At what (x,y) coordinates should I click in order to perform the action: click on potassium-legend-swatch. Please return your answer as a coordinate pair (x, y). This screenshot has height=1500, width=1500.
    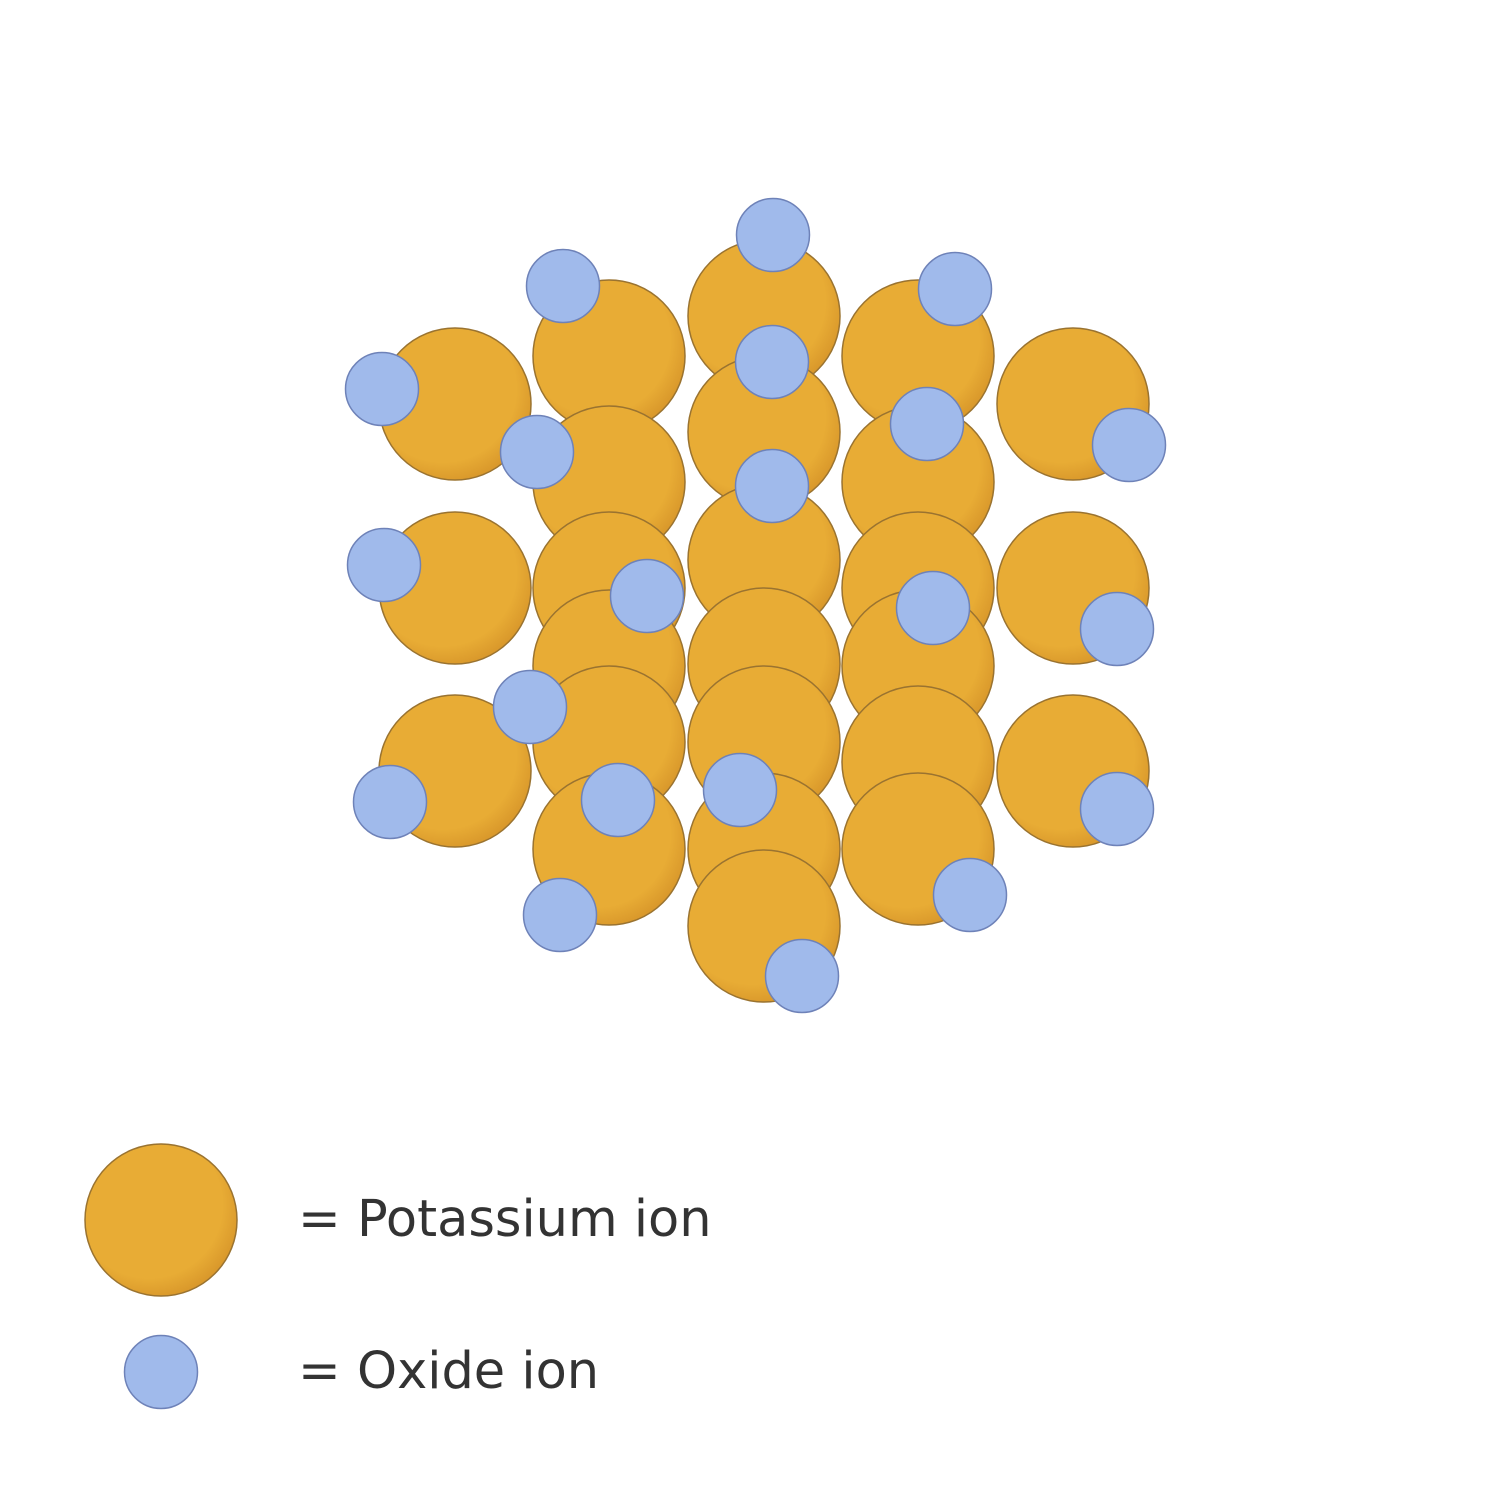
    Looking at the image, I should click on (161, 1220).